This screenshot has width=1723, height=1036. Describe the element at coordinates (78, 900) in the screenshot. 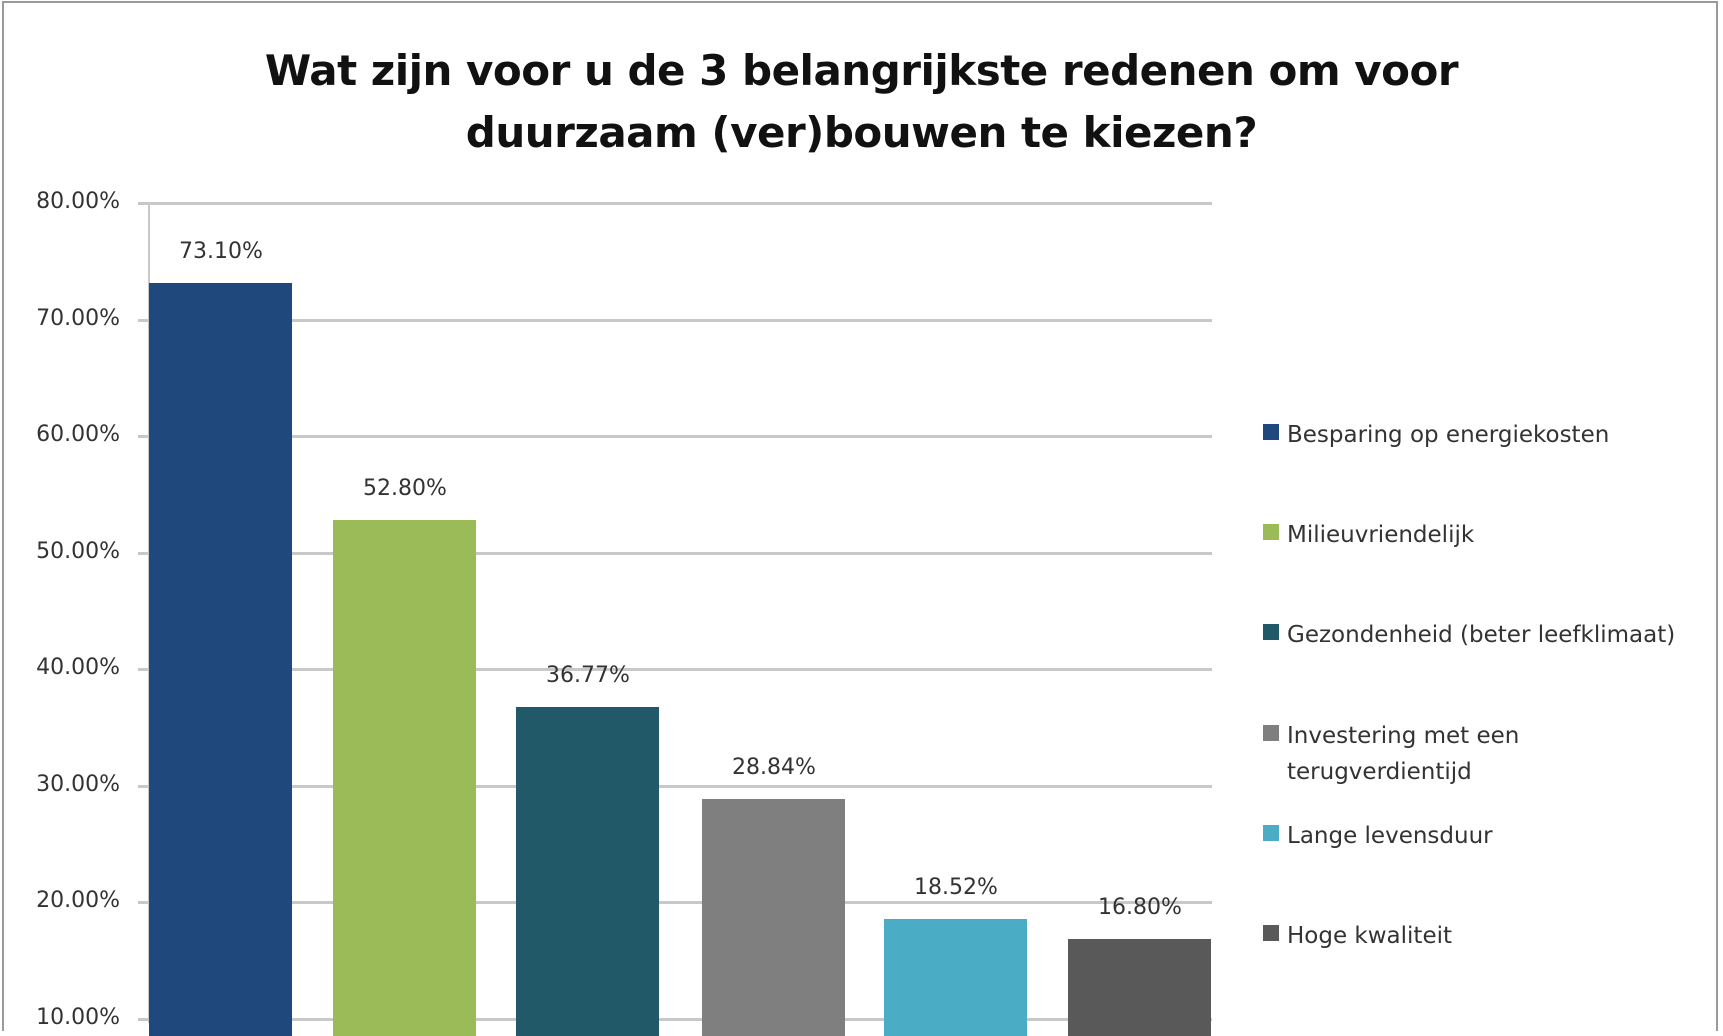

I see `y-tick-label: 20.00%` at that location.